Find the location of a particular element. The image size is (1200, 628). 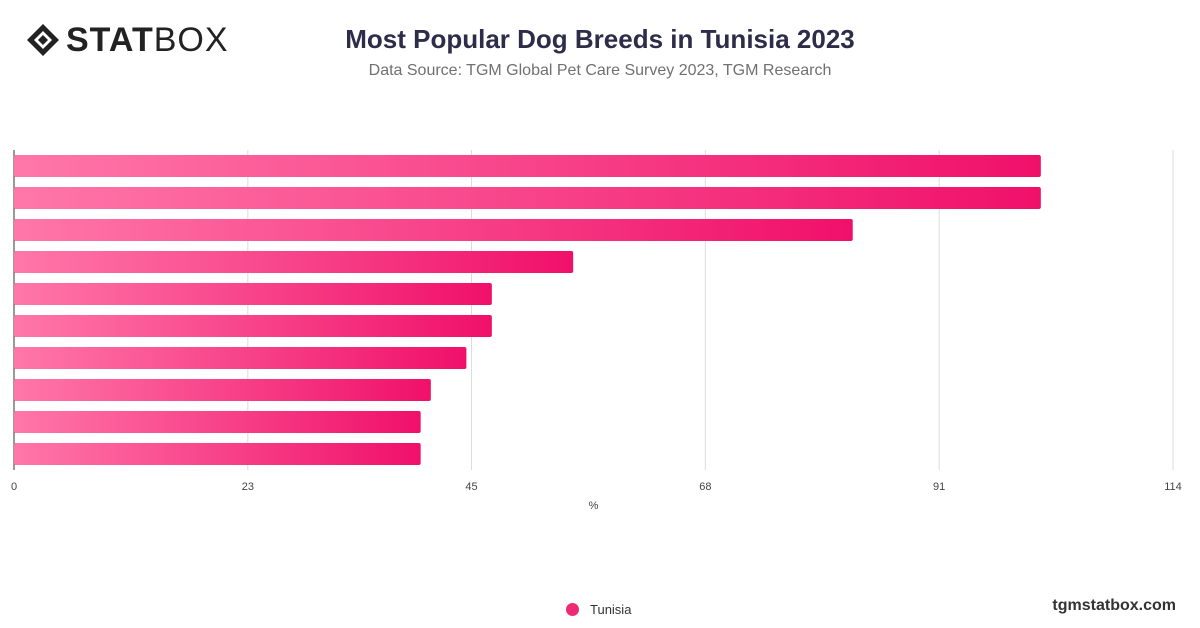

chart-title: Most Popular Dog Breeds in Tunisia 2023 is located at coordinates (600, 39).